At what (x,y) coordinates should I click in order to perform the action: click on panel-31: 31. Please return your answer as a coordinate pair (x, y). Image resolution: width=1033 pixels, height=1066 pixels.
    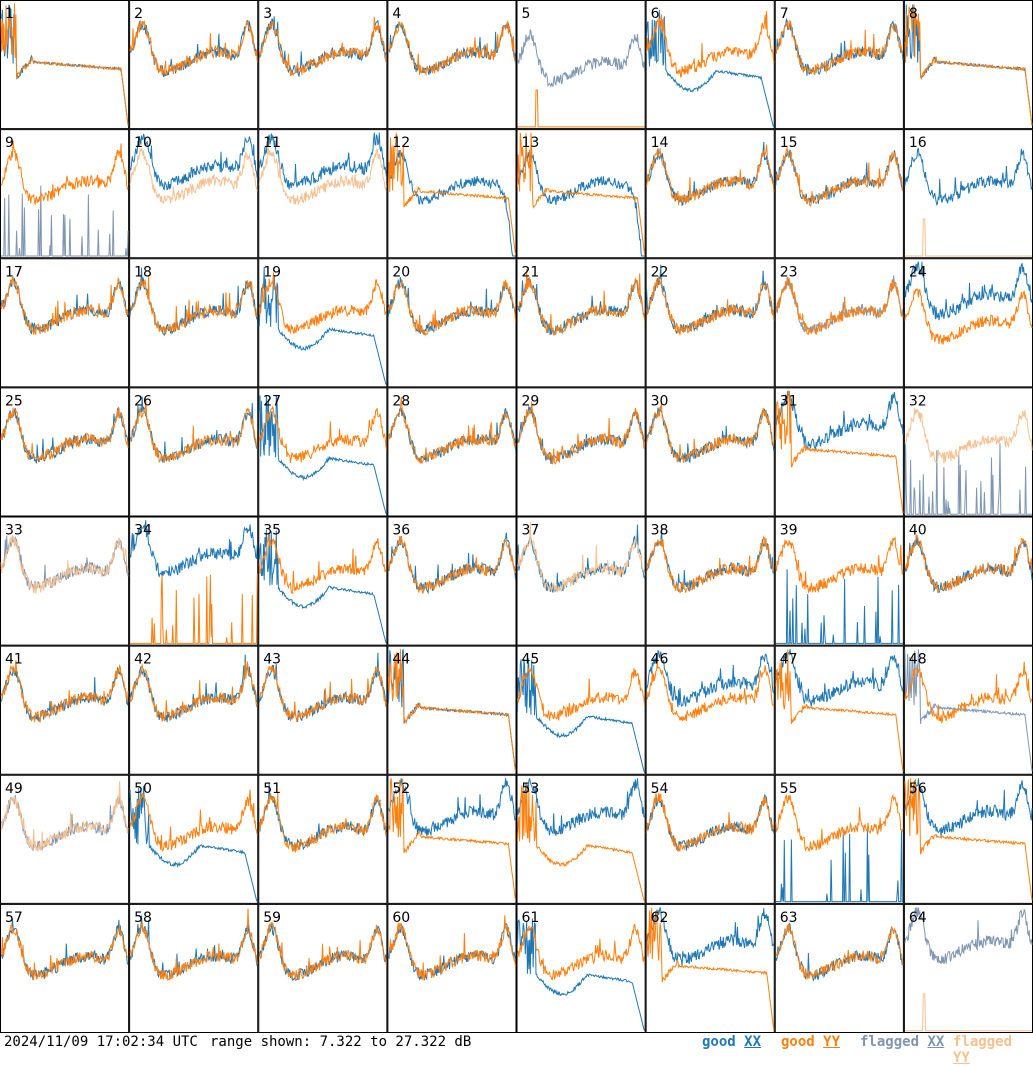
    Looking at the image, I should click on (839, 452).